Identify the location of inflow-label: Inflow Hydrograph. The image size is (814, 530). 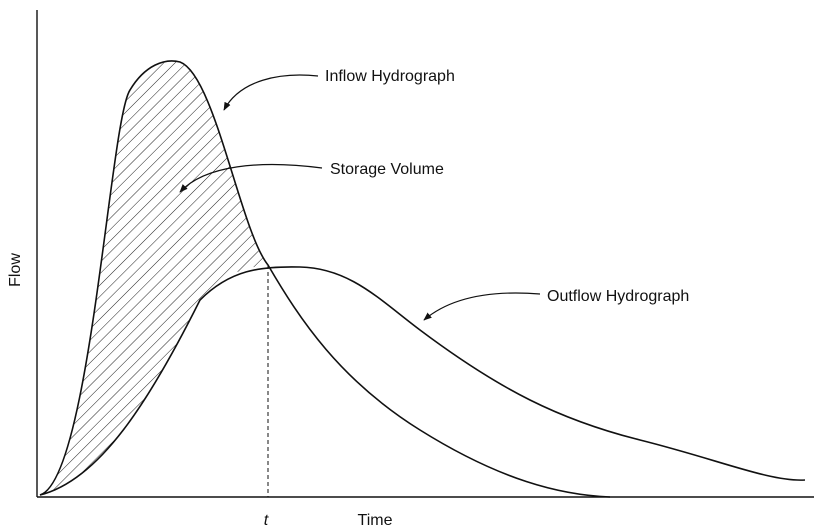
(390, 76).